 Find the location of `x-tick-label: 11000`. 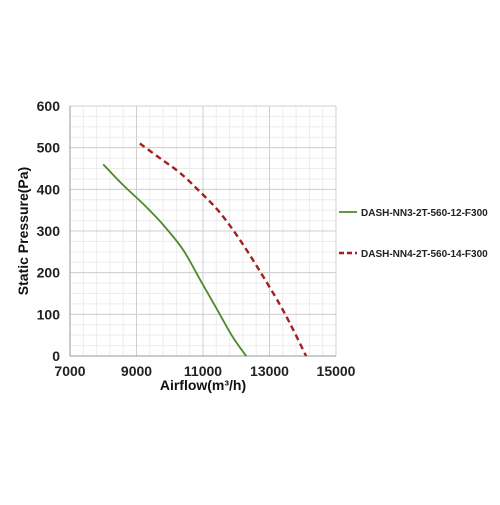

x-tick-label: 11000 is located at coordinates (203, 371).